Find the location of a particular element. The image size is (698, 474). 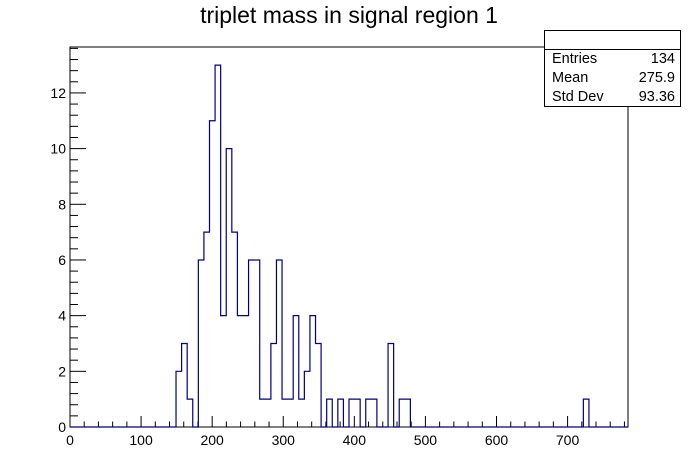

chart-title: triplet mass in signal region 1 is located at coordinates (349, 15).